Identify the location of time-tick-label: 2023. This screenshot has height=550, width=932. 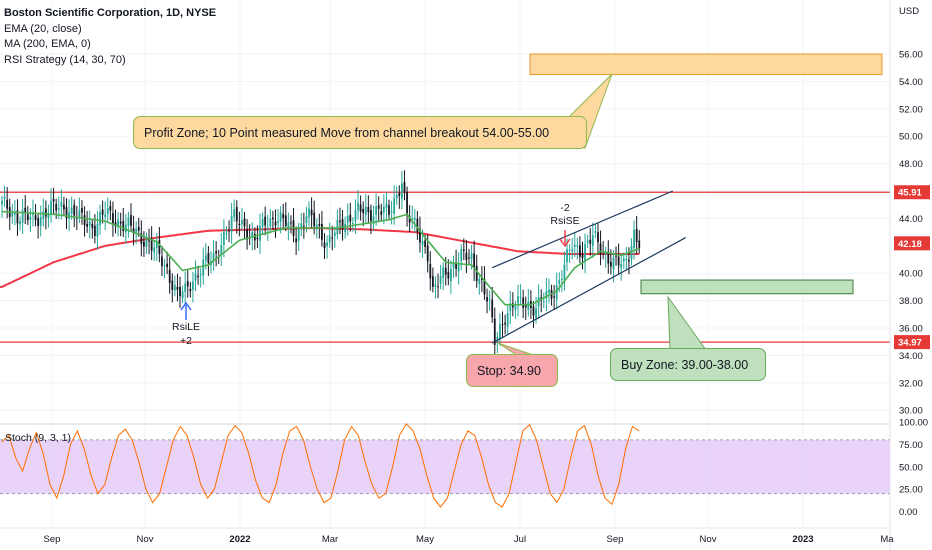
(802, 539).